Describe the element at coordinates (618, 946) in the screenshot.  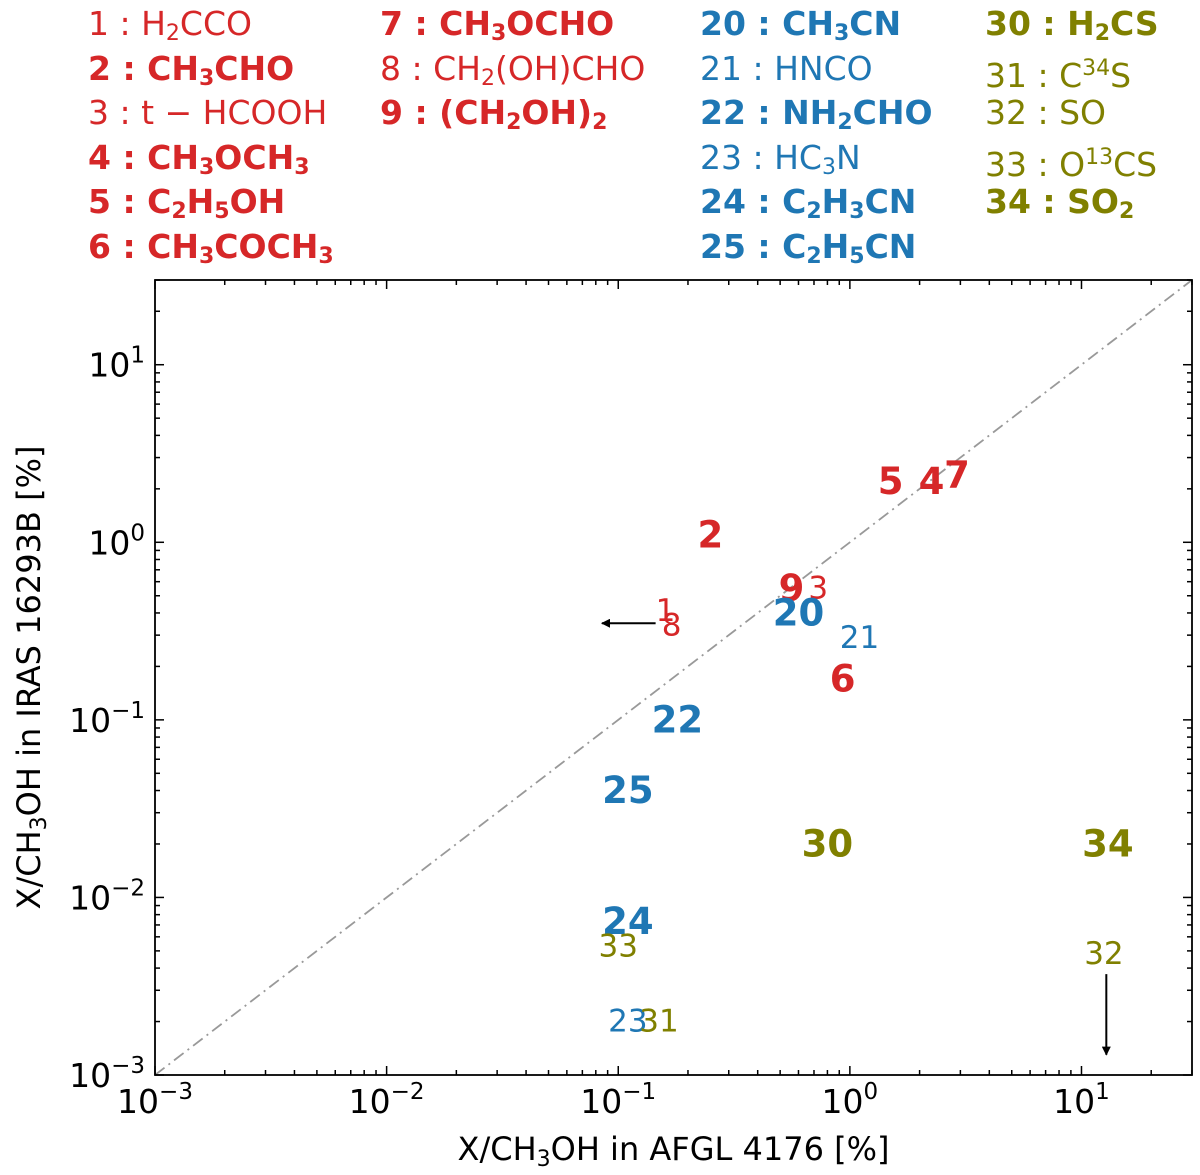
I see `data-point-label: 33` at that location.